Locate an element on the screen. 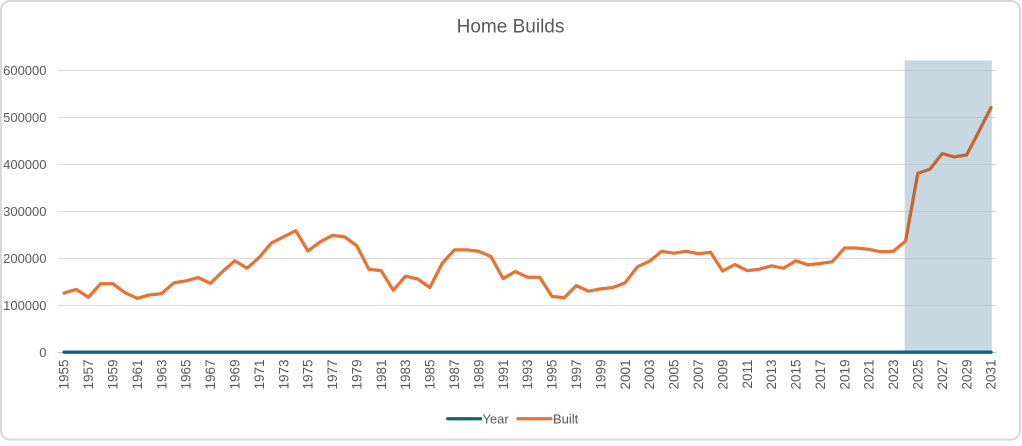 Image resolution: width=1022 pixels, height=446 pixels. svg-text: 1957 is located at coordinates (88, 375).